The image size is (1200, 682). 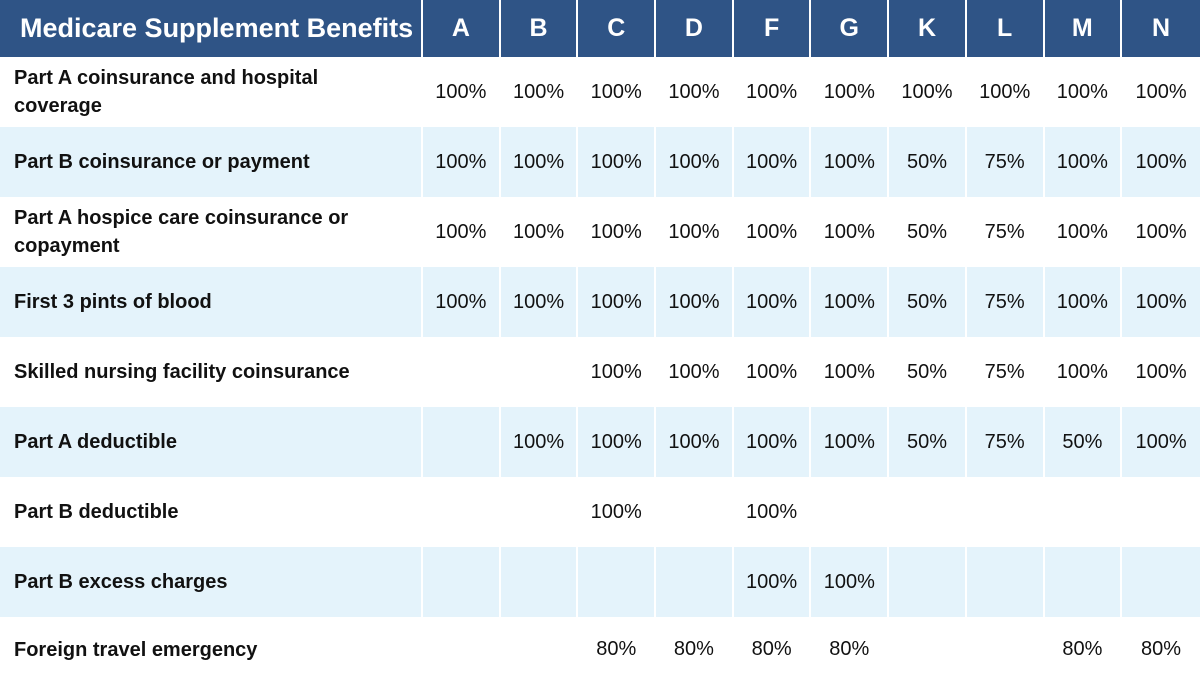 What do you see at coordinates (211, 28) in the screenshot?
I see `table-title: Medicare Supplement Benefits` at bounding box center [211, 28].